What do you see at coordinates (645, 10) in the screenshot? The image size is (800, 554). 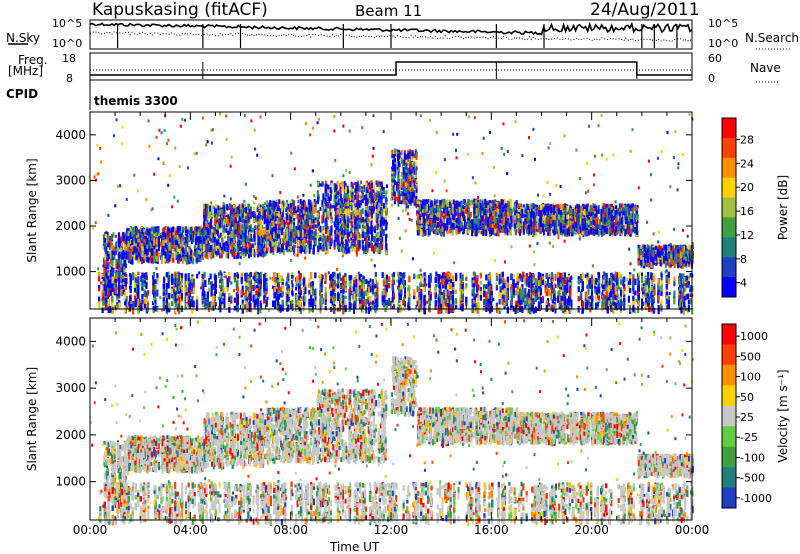 I see `date-title: 24/Aug/2011` at bounding box center [645, 10].